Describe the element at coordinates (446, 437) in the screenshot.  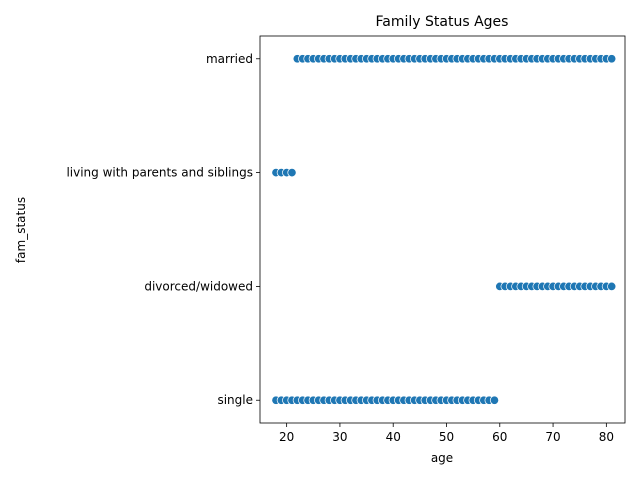
I see `x-tick-label: 50` at that location.